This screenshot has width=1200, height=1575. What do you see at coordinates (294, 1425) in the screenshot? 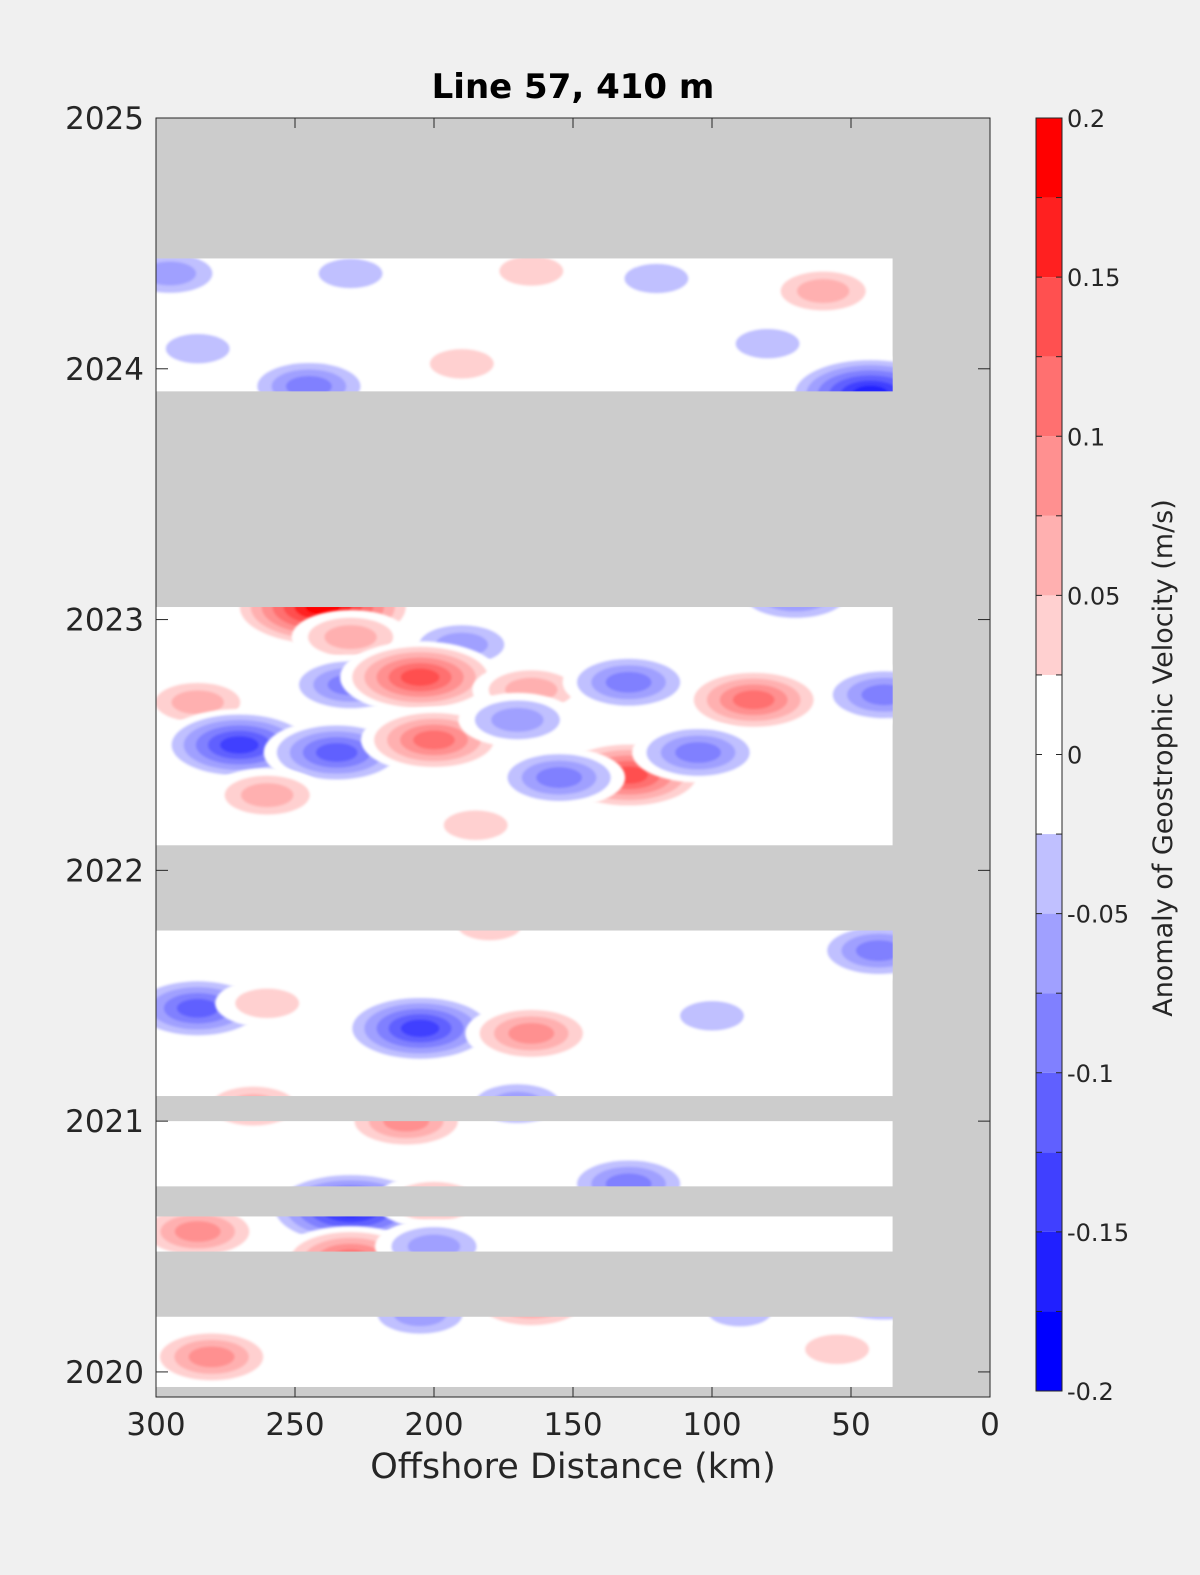
I see `x-tick-label: 250` at bounding box center [294, 1425].